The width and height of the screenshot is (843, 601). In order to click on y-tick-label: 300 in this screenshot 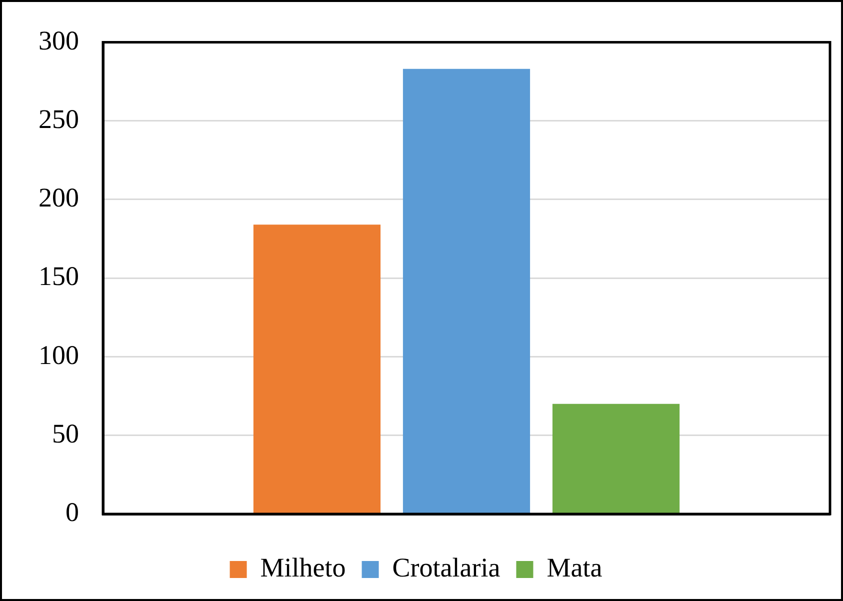, I will do `click(58, 40)`.